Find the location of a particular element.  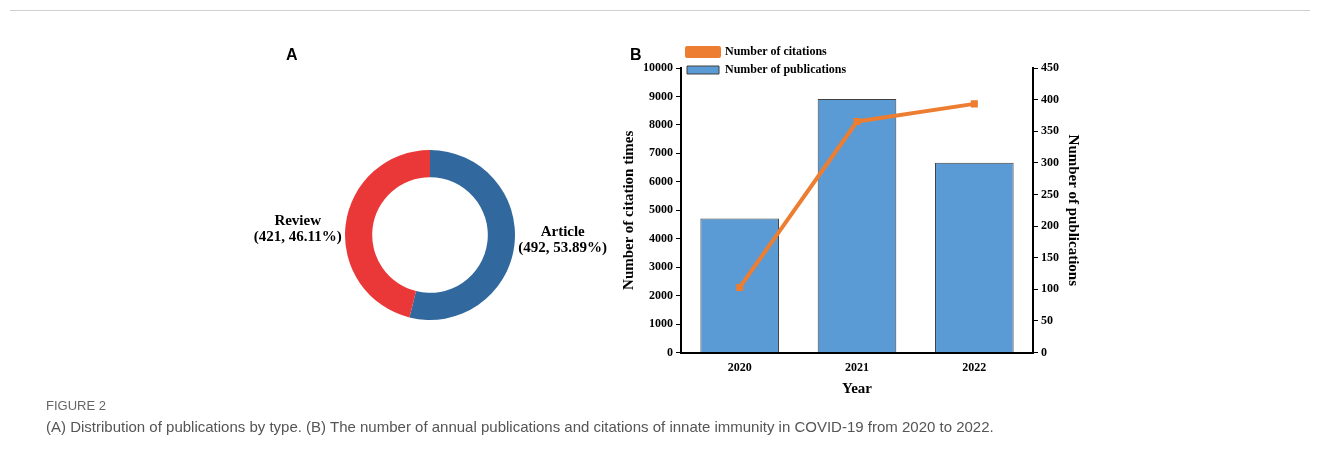

legend-label: Number of publications is located at coordinates (786, 69).